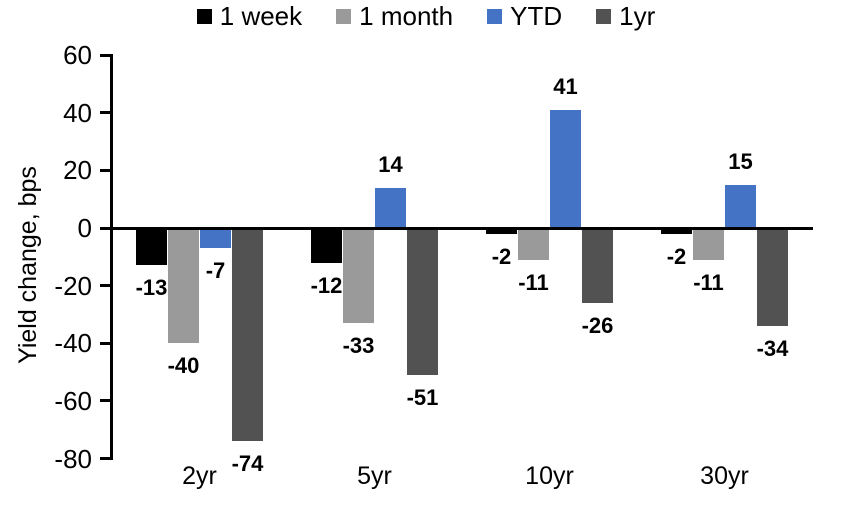 Image resolution: width=852 pixels, height=509 pixels. Describe the element at coordinates (597, 265) in the screenshot. I see `bar-10yr-1yr` at that location.